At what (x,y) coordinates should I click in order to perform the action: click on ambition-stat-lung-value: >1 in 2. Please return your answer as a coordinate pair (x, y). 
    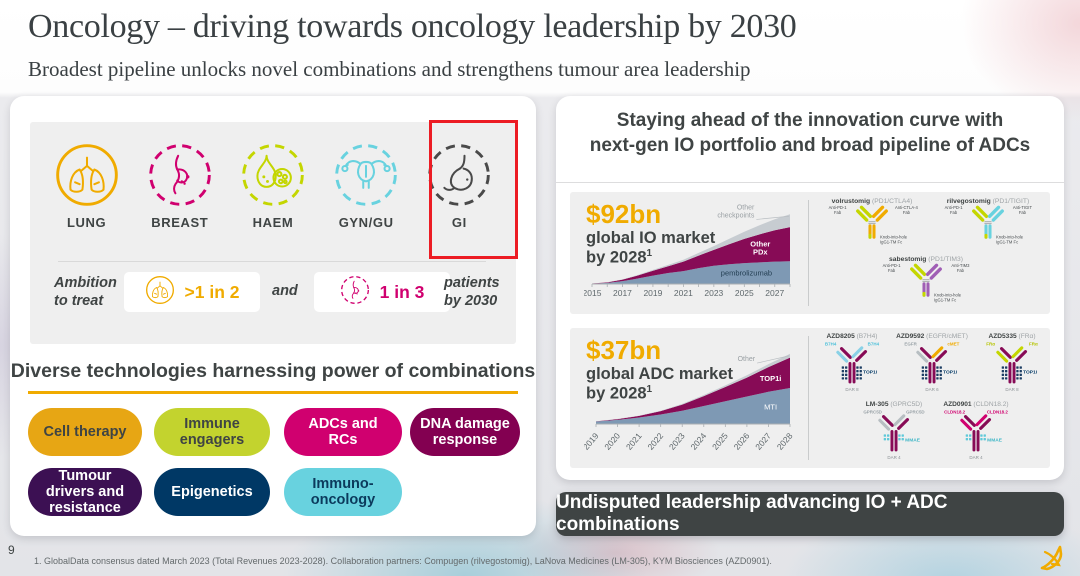
    Looking at the image, I should click on (212, 291).